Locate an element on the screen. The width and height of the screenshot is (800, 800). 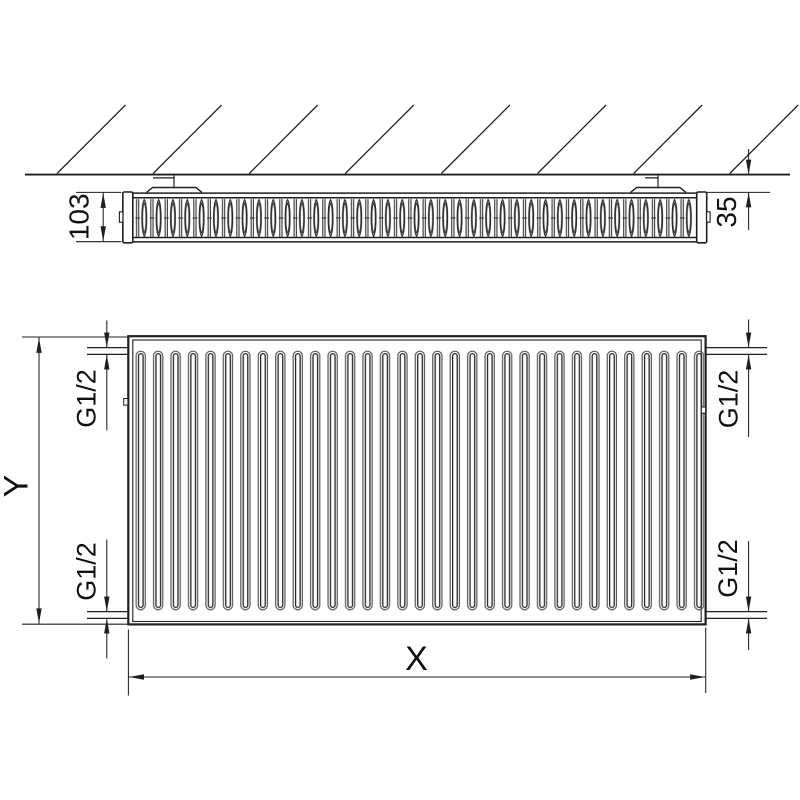
width-dimension-label: X is located at coordinates (416, 659).